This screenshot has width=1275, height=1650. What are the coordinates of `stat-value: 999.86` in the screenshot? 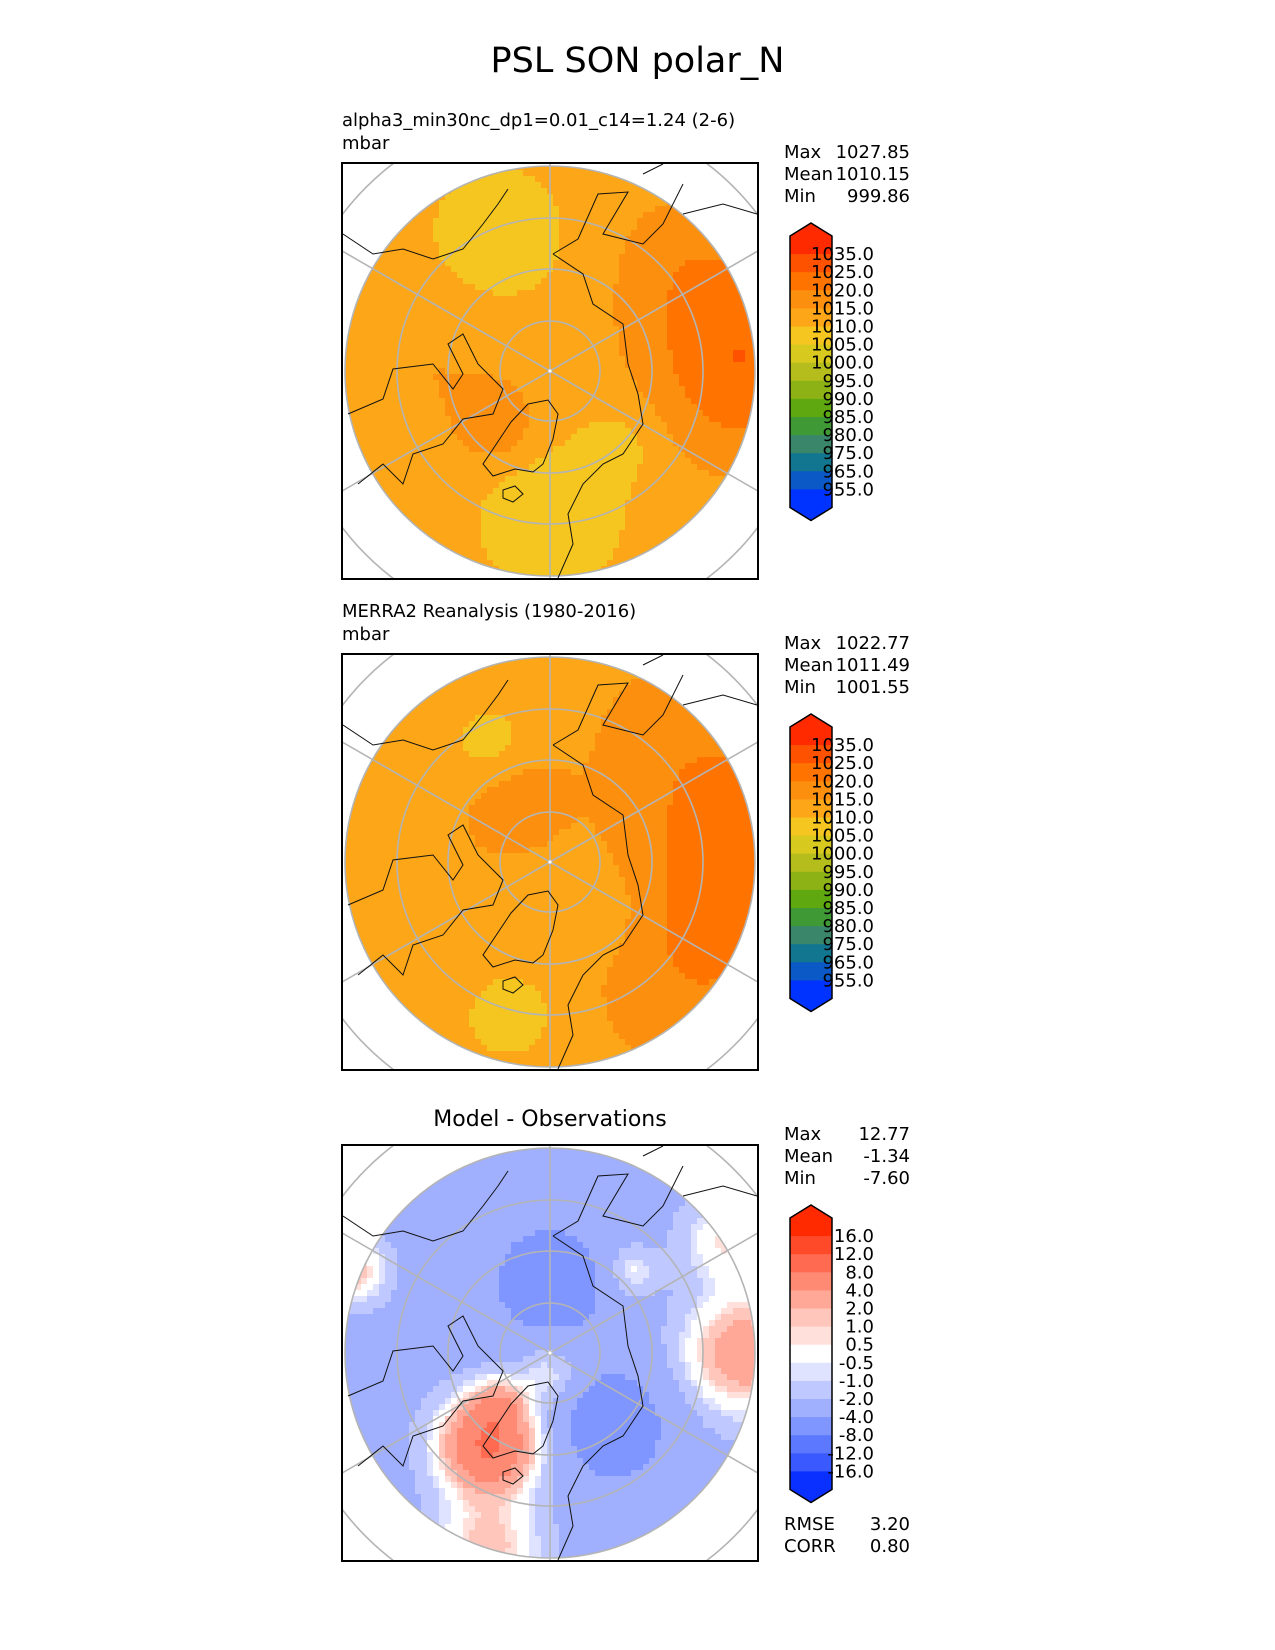 It's located at (878, 197).